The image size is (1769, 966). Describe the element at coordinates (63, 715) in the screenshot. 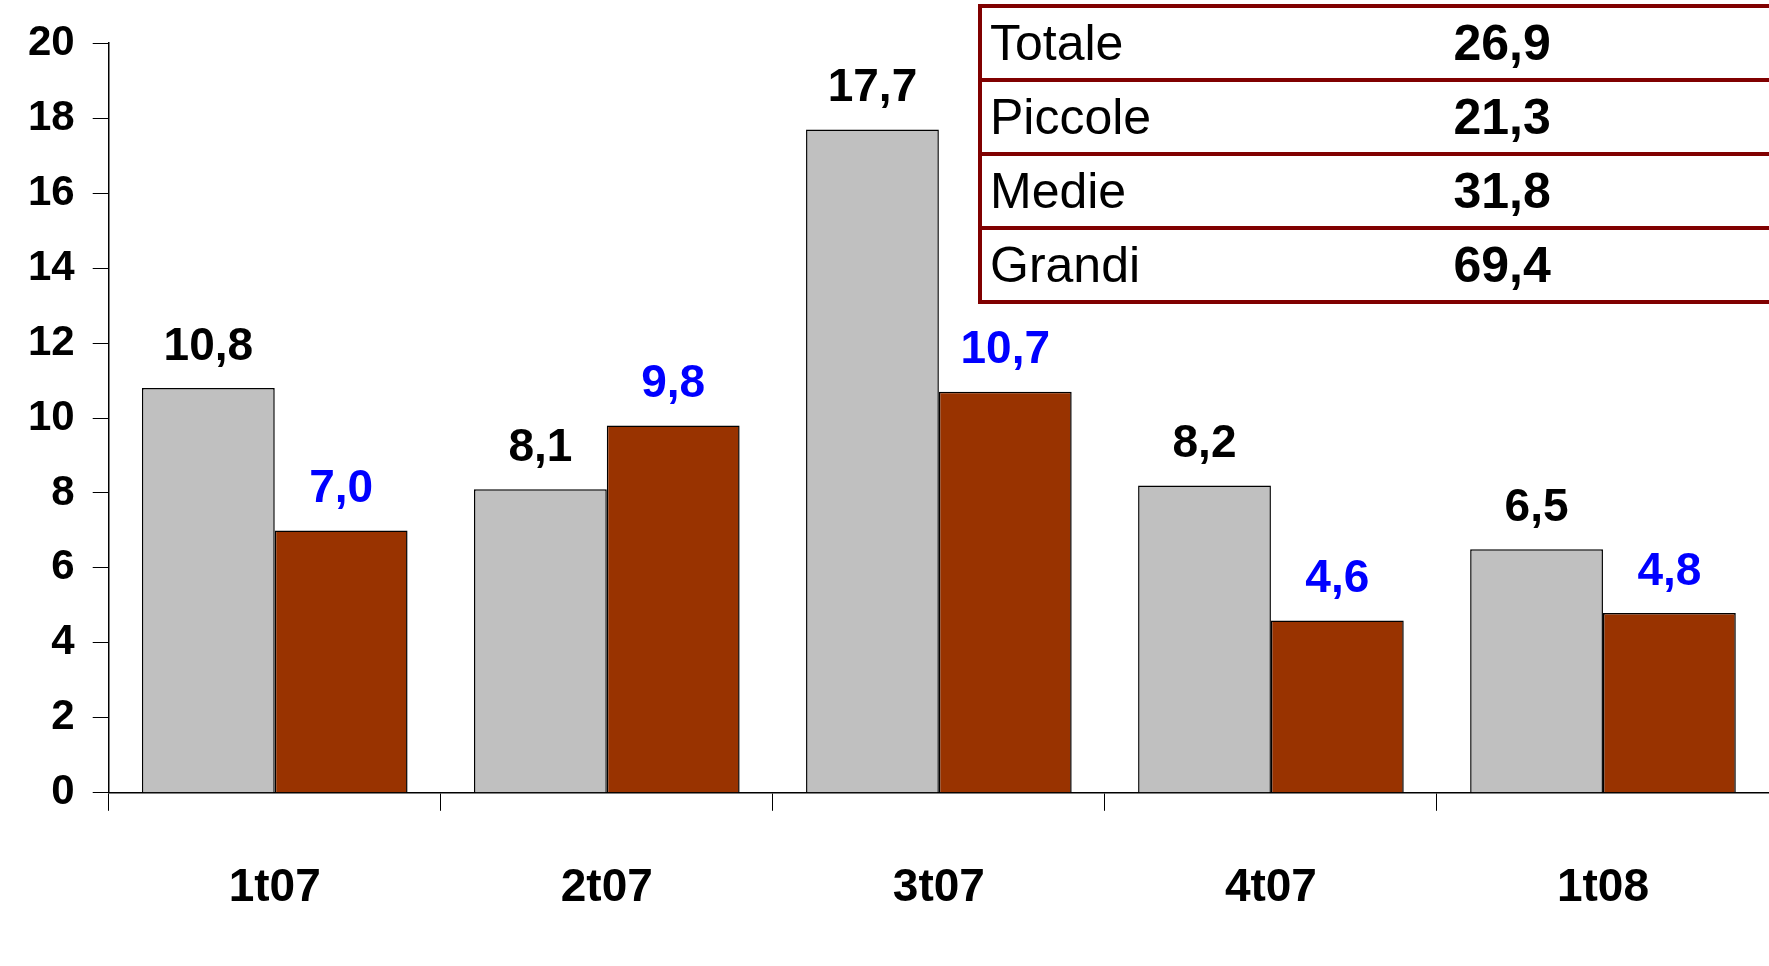

I see `y-tick-label: 2` at that location.